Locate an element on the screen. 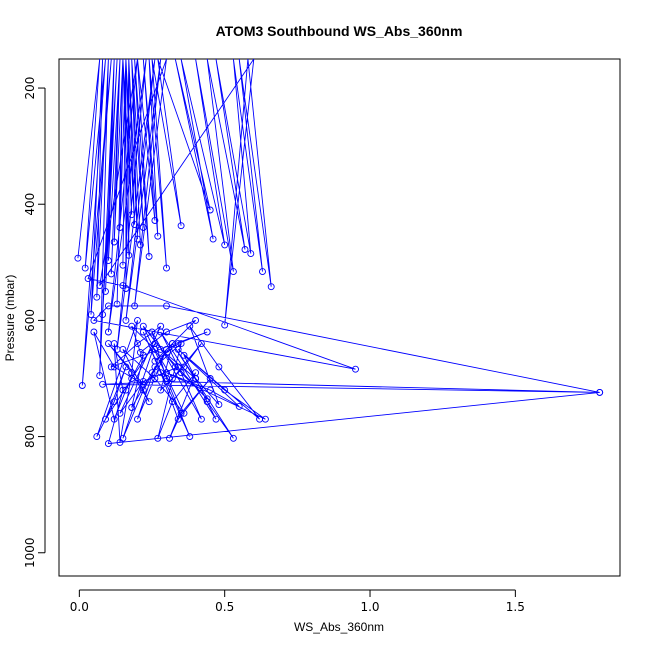 The width and height of the screenshot is (650, 650). y-tick-label: 200 is located at coordinates (30, 88).